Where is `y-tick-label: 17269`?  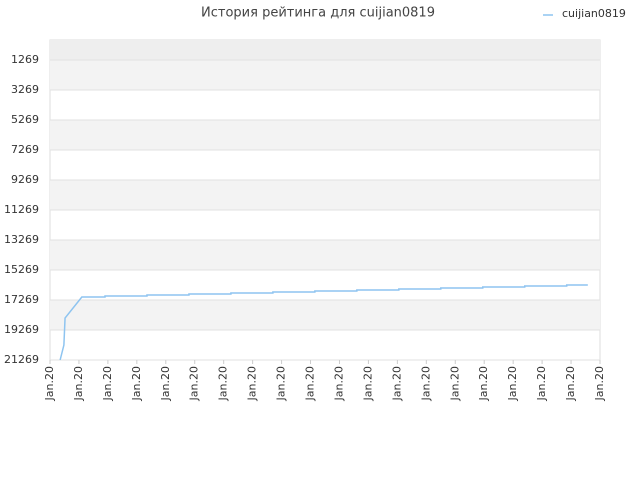
y-tick-label: 17269 is located at coordinates (21, 299).